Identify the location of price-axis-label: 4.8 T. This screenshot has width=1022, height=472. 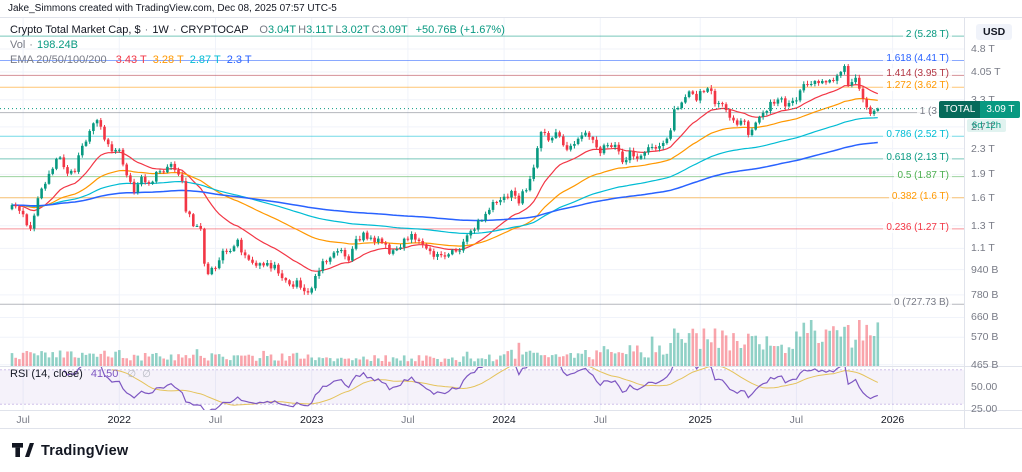
(983, 49).